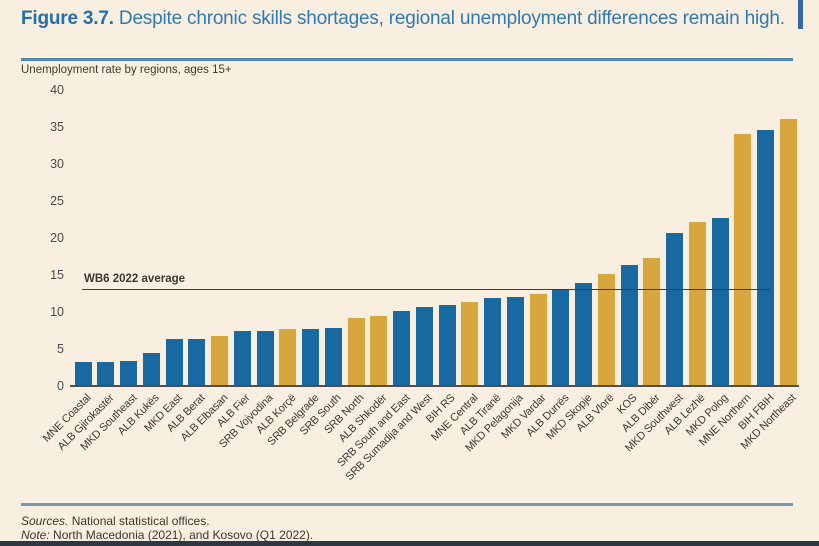  I want to click on y-axis-tick-label: 30, so click(57, 163).